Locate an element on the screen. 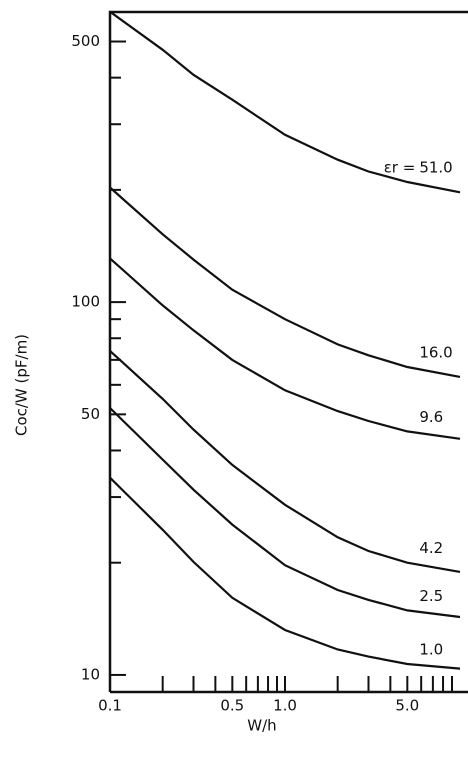 This screenshot has height=760, width=468. curve-label: 2.5 is located at coordinates (431, 596).